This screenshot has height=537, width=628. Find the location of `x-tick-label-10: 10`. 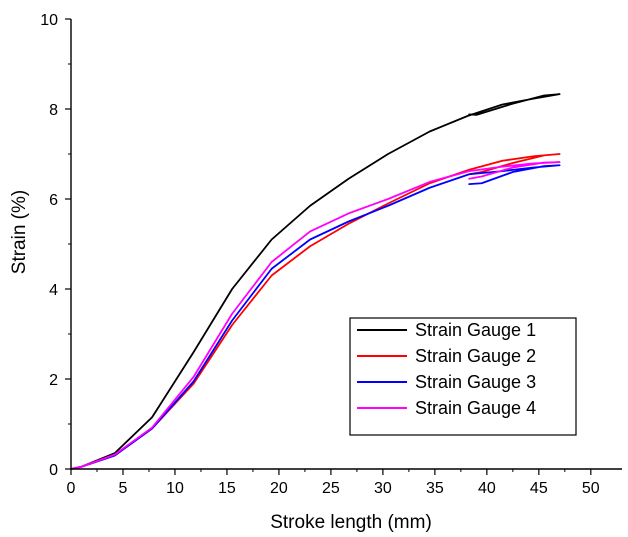

x-tick-label-10: 10 is located at coordinates (175, 488).